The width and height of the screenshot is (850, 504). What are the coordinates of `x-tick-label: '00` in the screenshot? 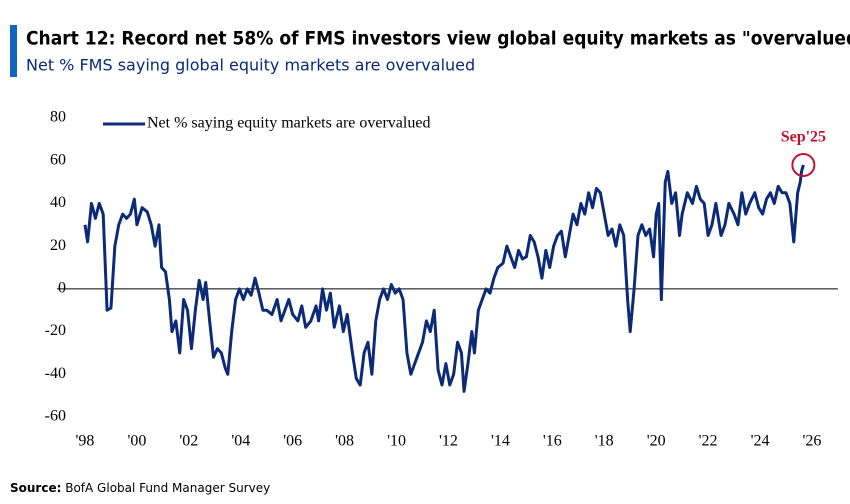 It's located at (136, 441).